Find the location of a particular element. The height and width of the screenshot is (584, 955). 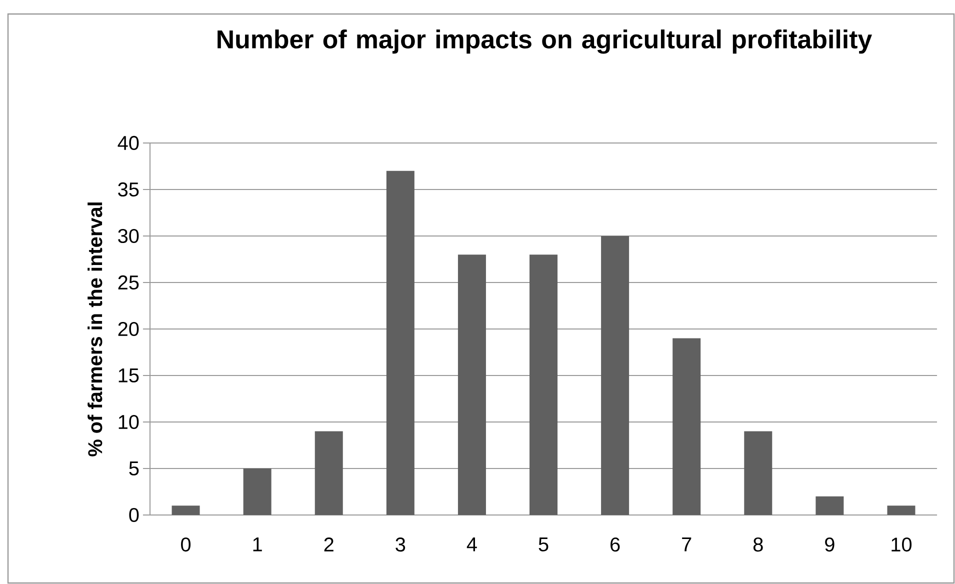

y-tick-label: 5 is located at coordinates (134, 469).